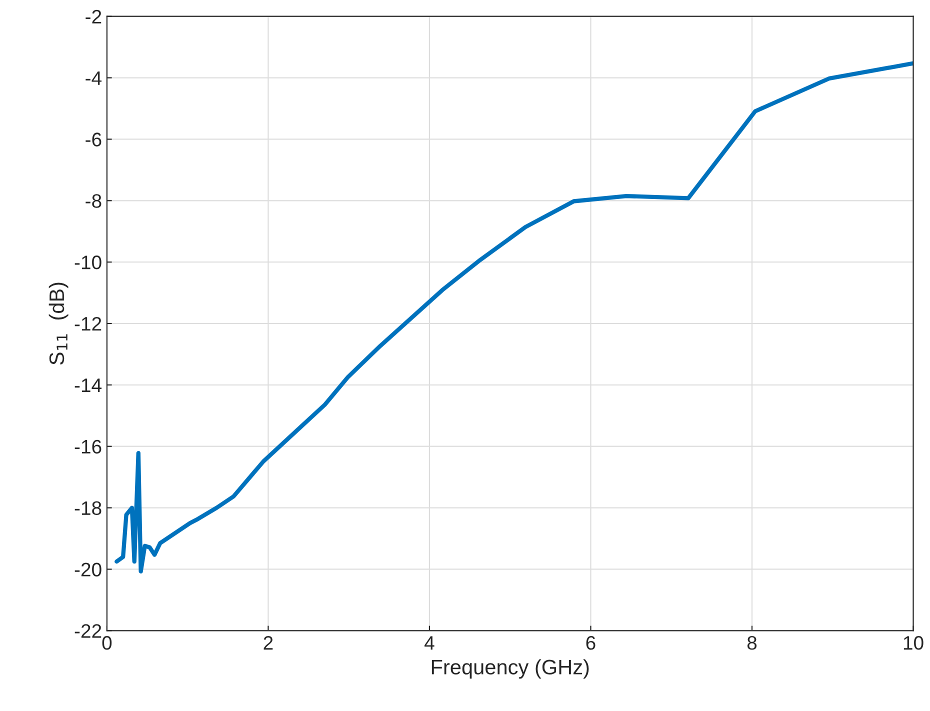 Image resolution: width=930 pixels, height=711 pixels. Describe the element at coordinates (58, 323) in the screenshot. I see `y-axis-title: S$_{11}$ (dB)` at that location.